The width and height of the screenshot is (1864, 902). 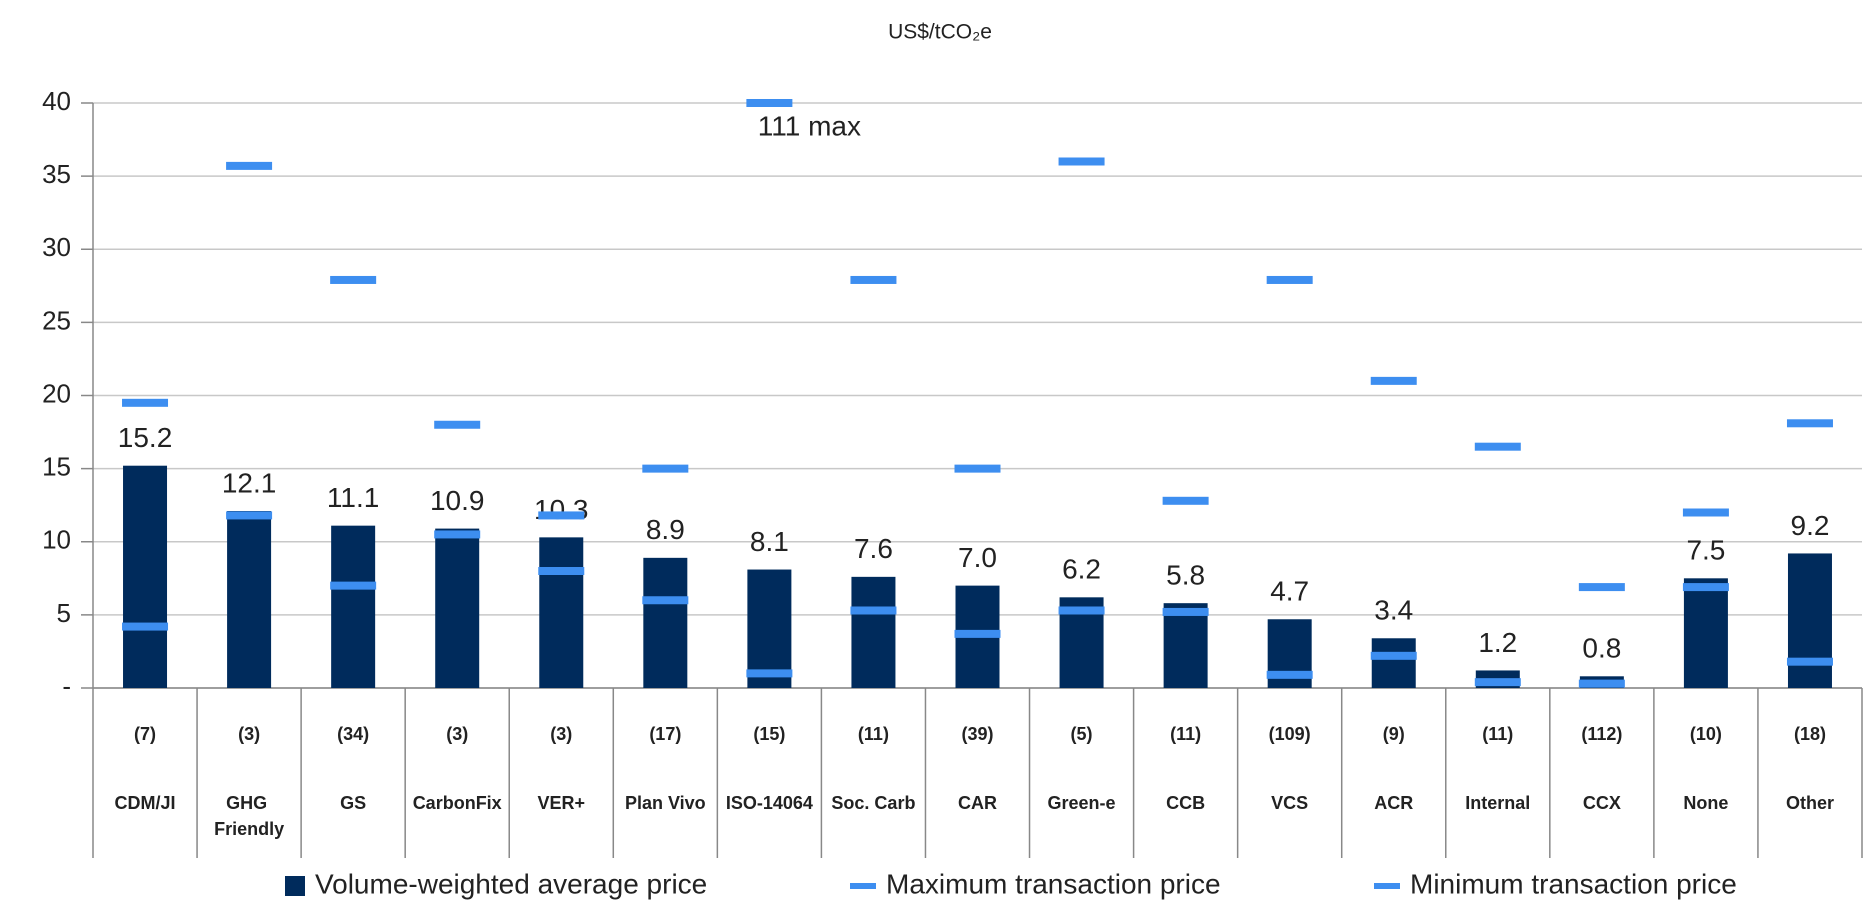 I want to click on x-tick-label: CDM/JI, so click(x=145, y=803).